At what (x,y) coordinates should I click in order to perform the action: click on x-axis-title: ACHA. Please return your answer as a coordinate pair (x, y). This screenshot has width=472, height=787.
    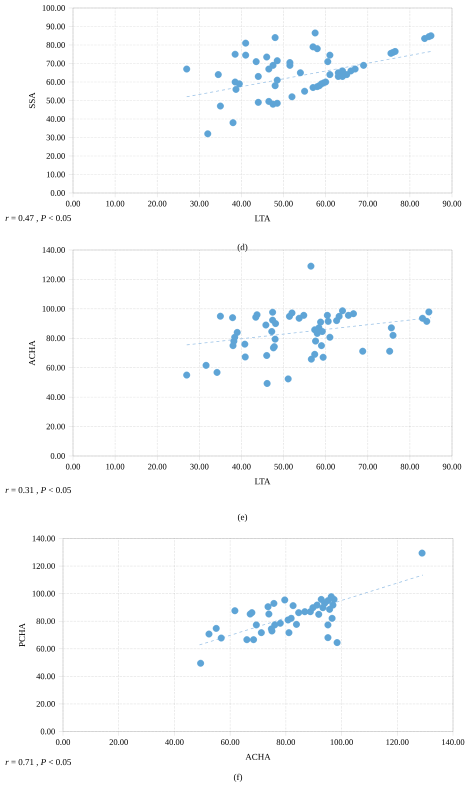
    Looking at the image, I should click on (258, 757).